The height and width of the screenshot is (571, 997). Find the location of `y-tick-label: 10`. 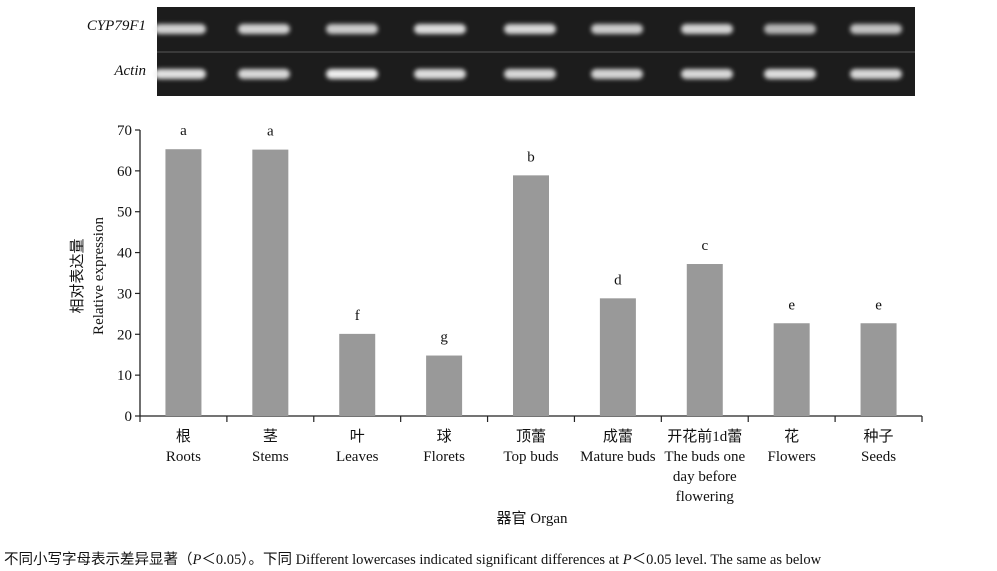

y-tick-label: 10 is located at coordinates (124, 376).